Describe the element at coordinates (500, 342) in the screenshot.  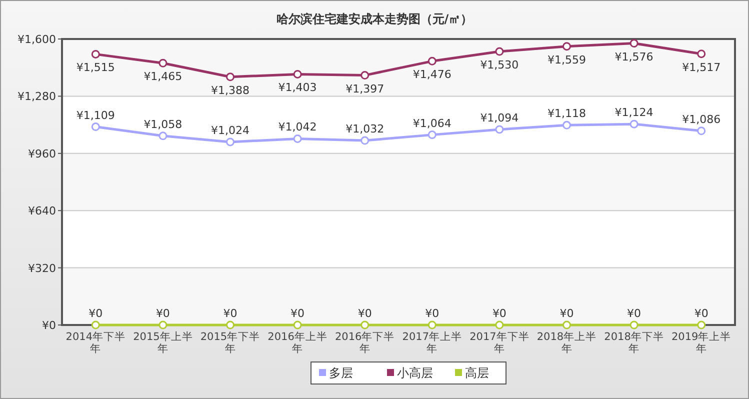
I see `x-tick-label: 2017年下半年` at that location.